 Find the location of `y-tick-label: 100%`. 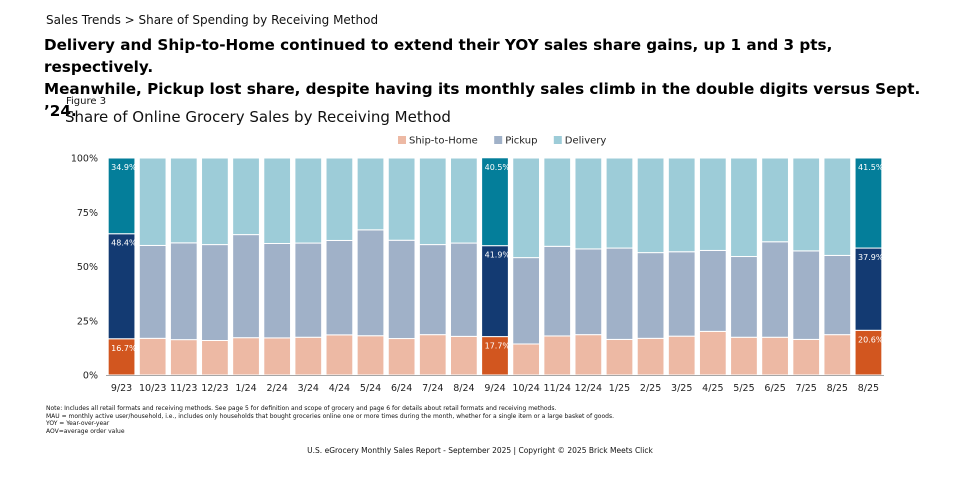

y-tick-label: 100% is located at coordinates (84, 159).